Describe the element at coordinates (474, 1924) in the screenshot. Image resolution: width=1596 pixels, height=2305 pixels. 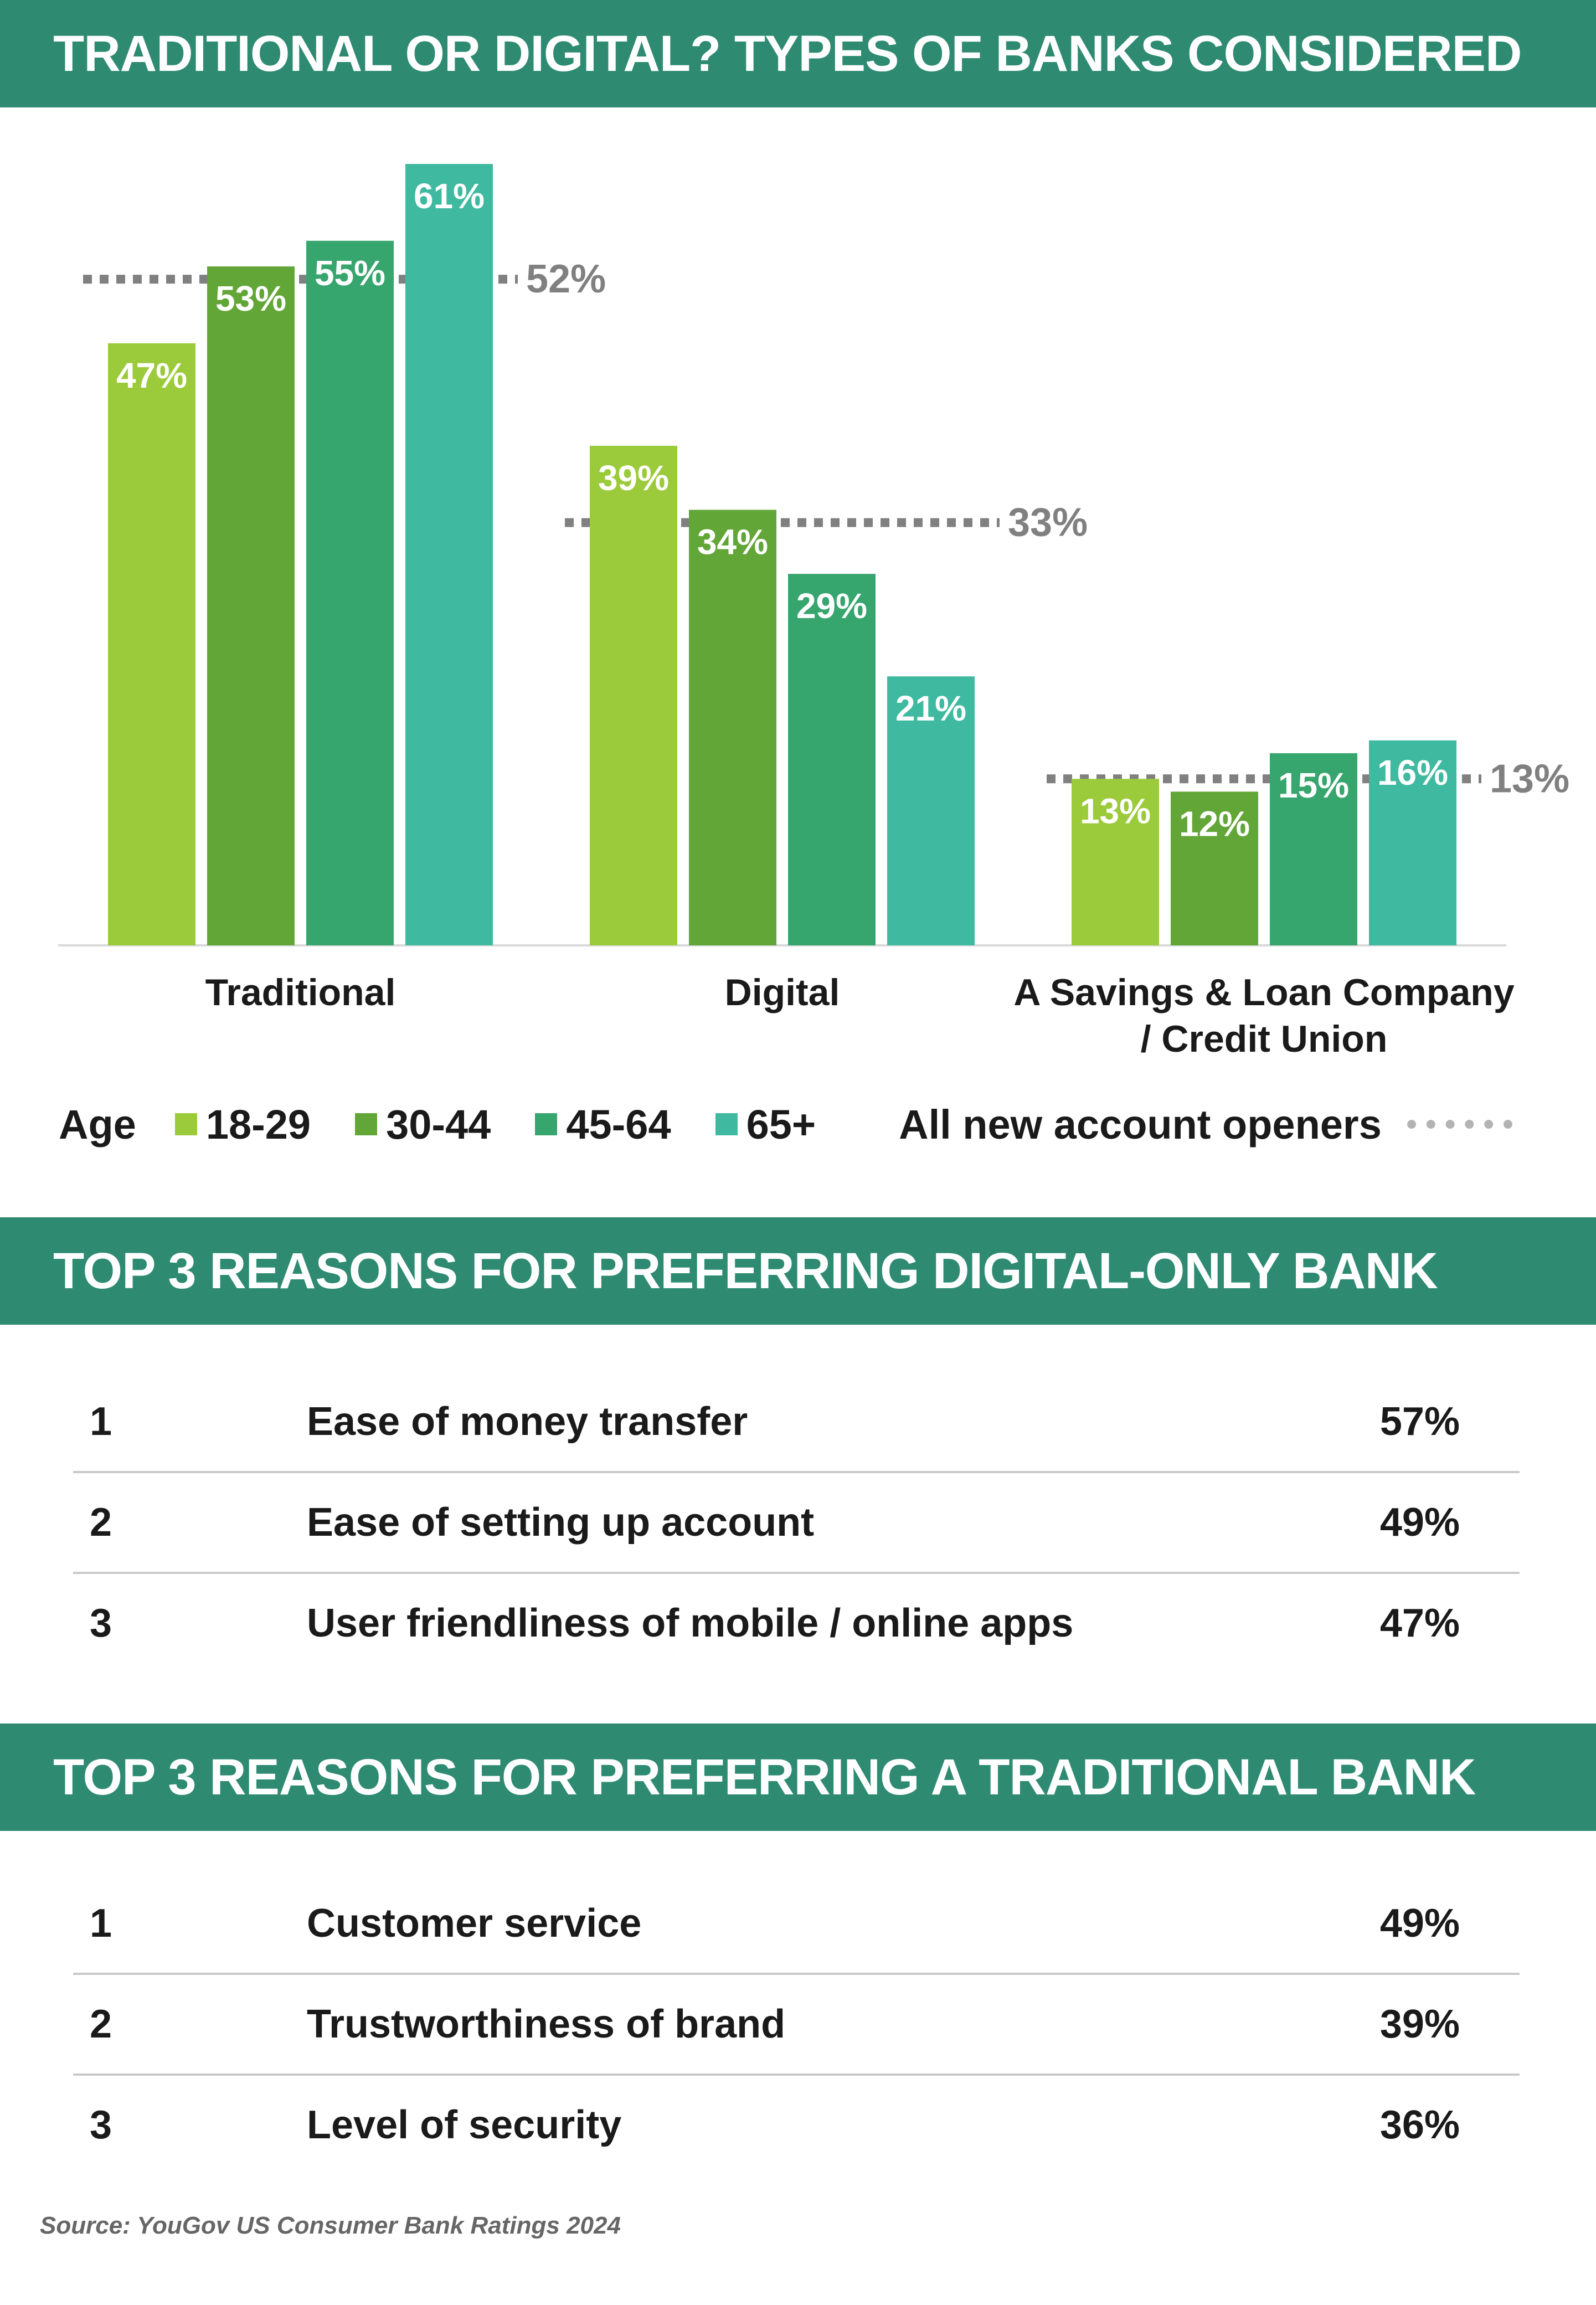
I see `reason: Customer service` at that location.